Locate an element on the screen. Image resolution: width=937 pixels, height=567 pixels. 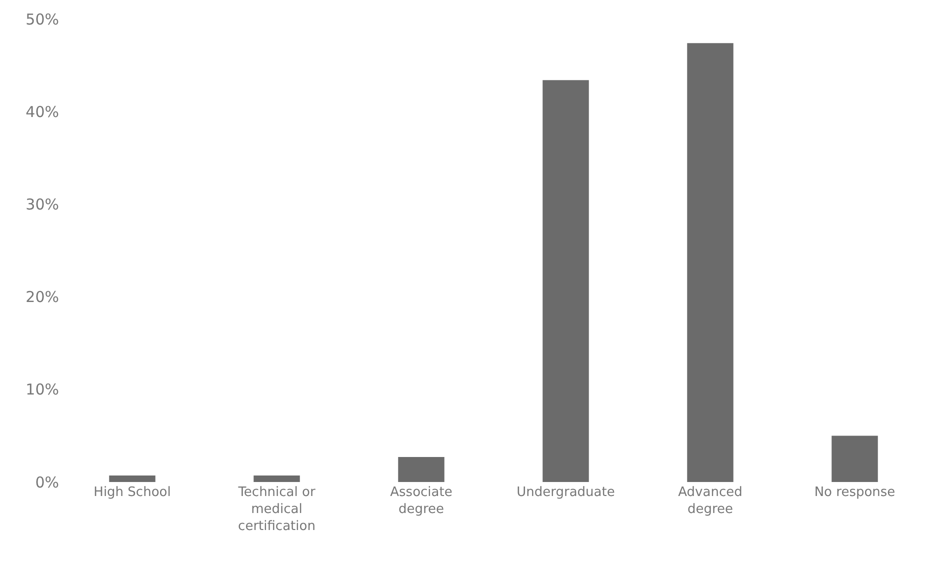
x-tick-label: Undergraduate is located at coordinates (565, 492).